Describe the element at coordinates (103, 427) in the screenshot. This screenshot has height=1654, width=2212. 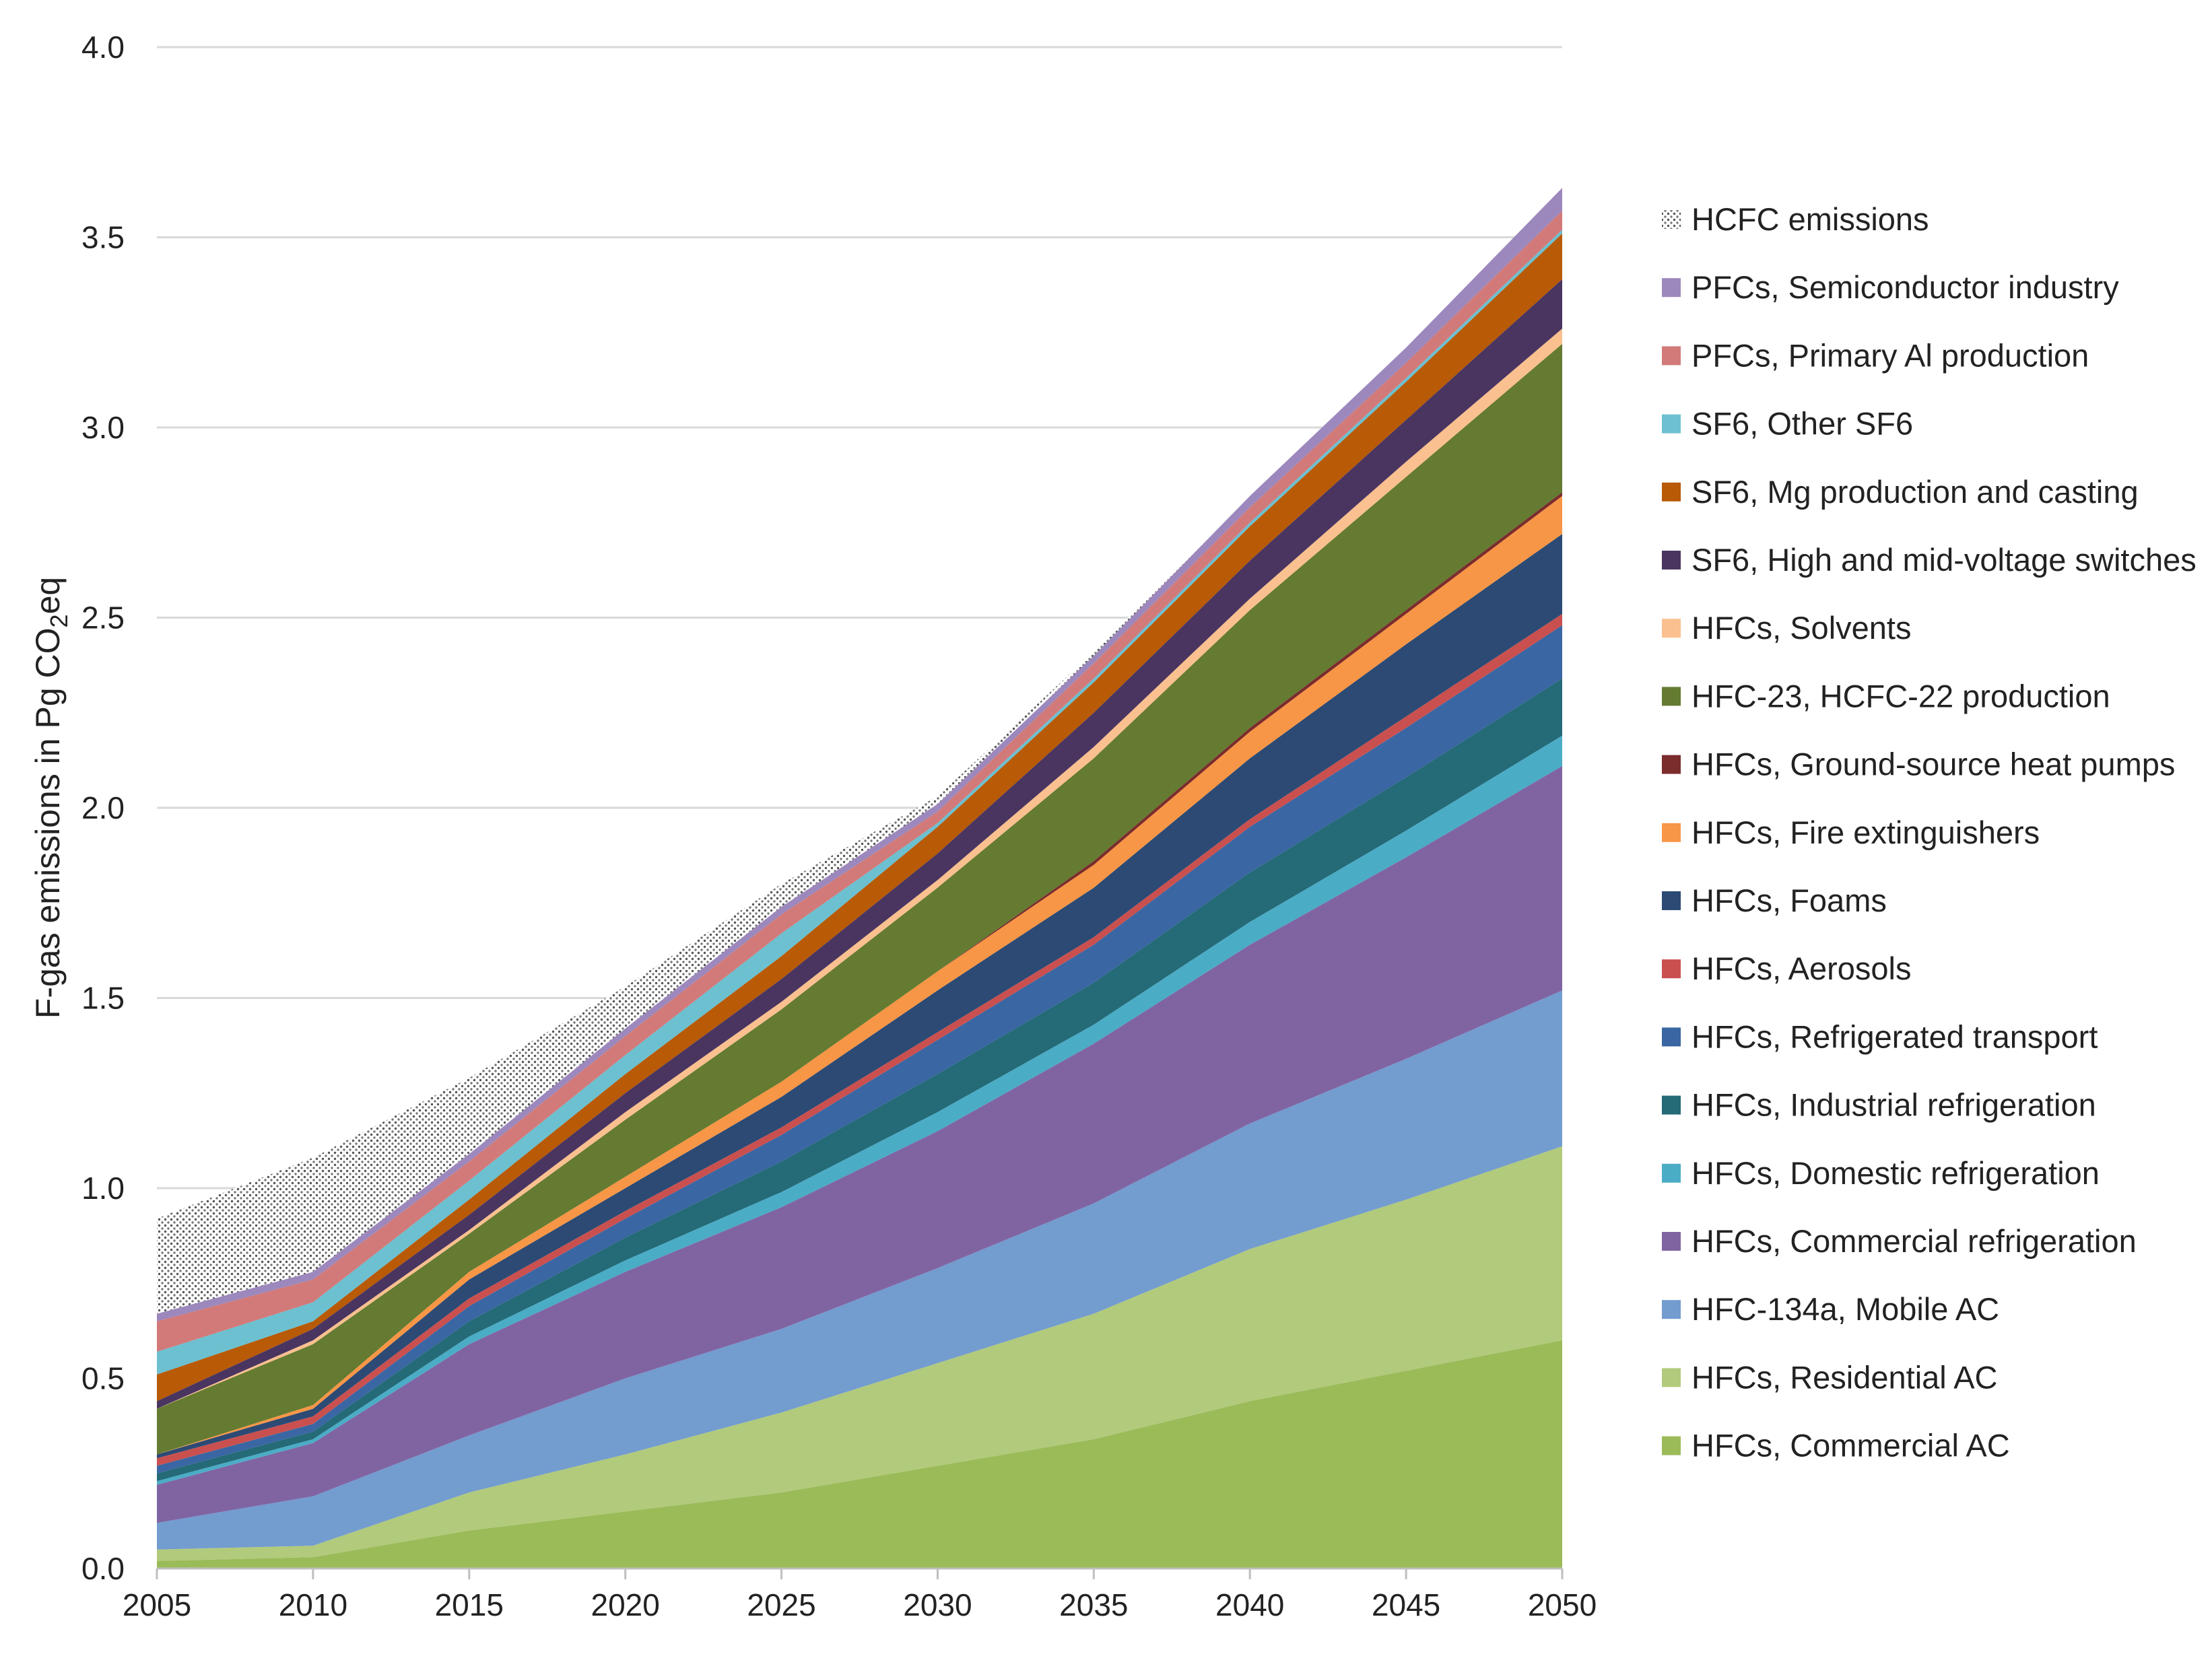
I see `y-tick-label: 3.0` at that location.